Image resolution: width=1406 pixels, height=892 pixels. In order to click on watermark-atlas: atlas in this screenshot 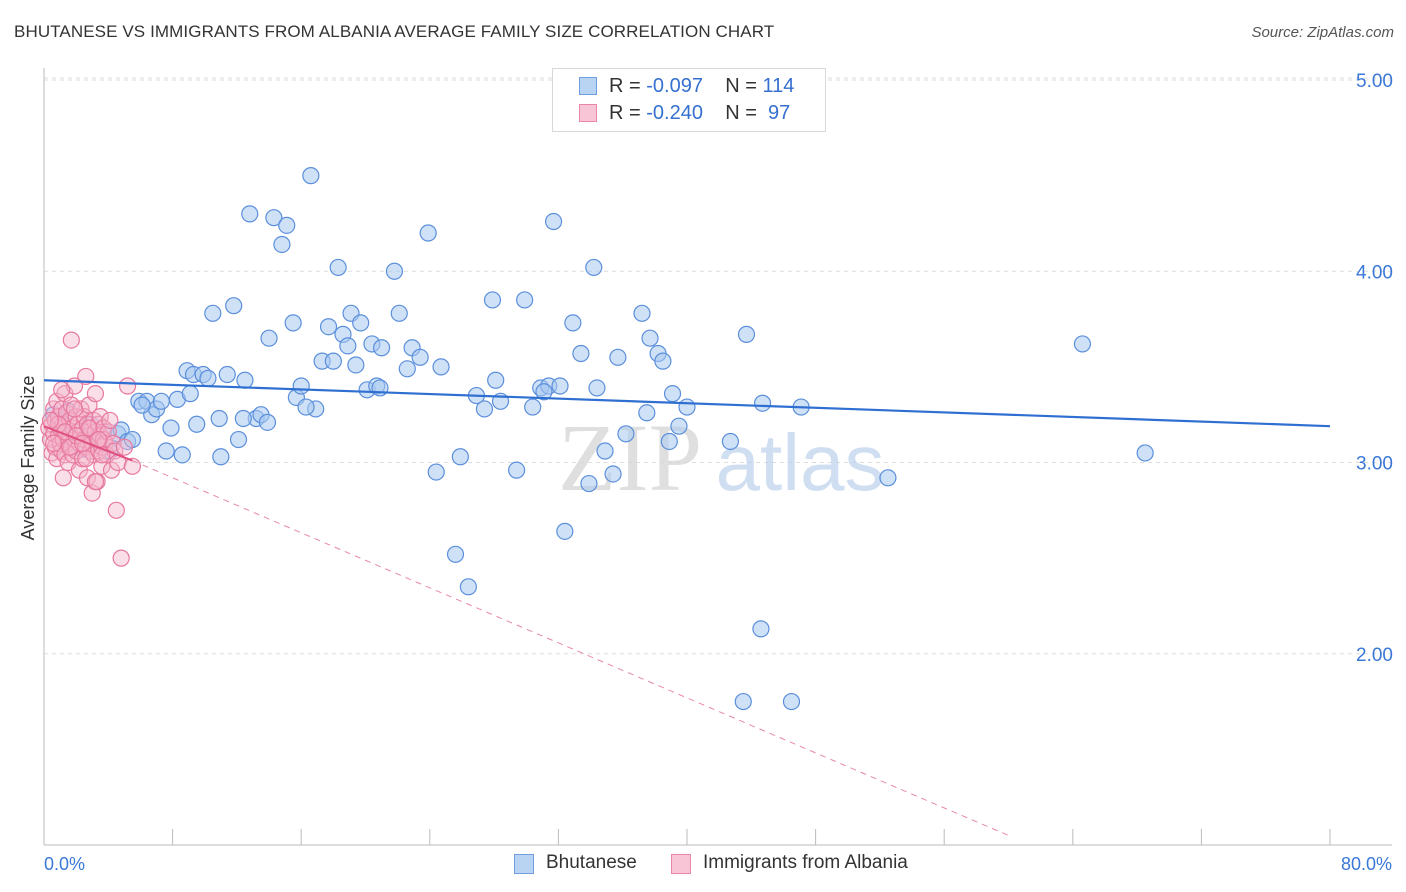, I will do `click(800, 462)`.